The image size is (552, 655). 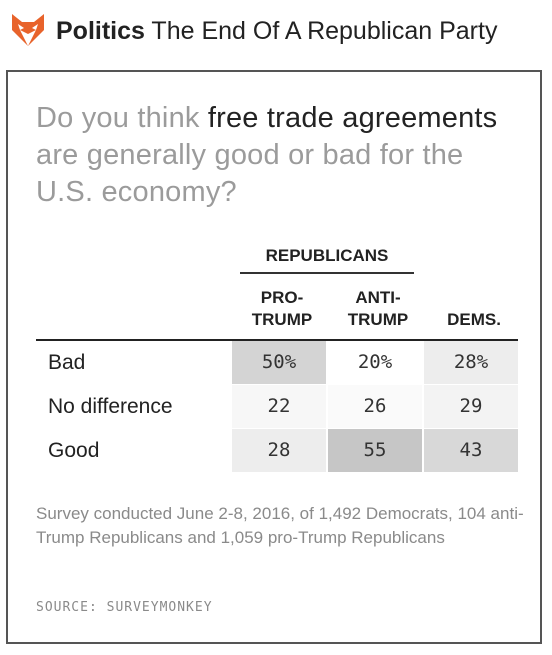 What do you see at coordinates (375, 450) in the screenshot?
I see `table-cell: 55` at bounding box center [375, 450].